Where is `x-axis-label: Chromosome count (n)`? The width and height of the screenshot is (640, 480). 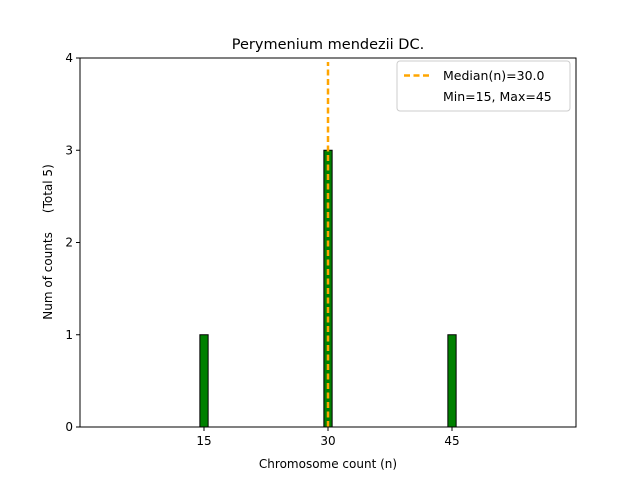 x-axis-label: Chromosome count (n) is located at coordinates (328, 464).